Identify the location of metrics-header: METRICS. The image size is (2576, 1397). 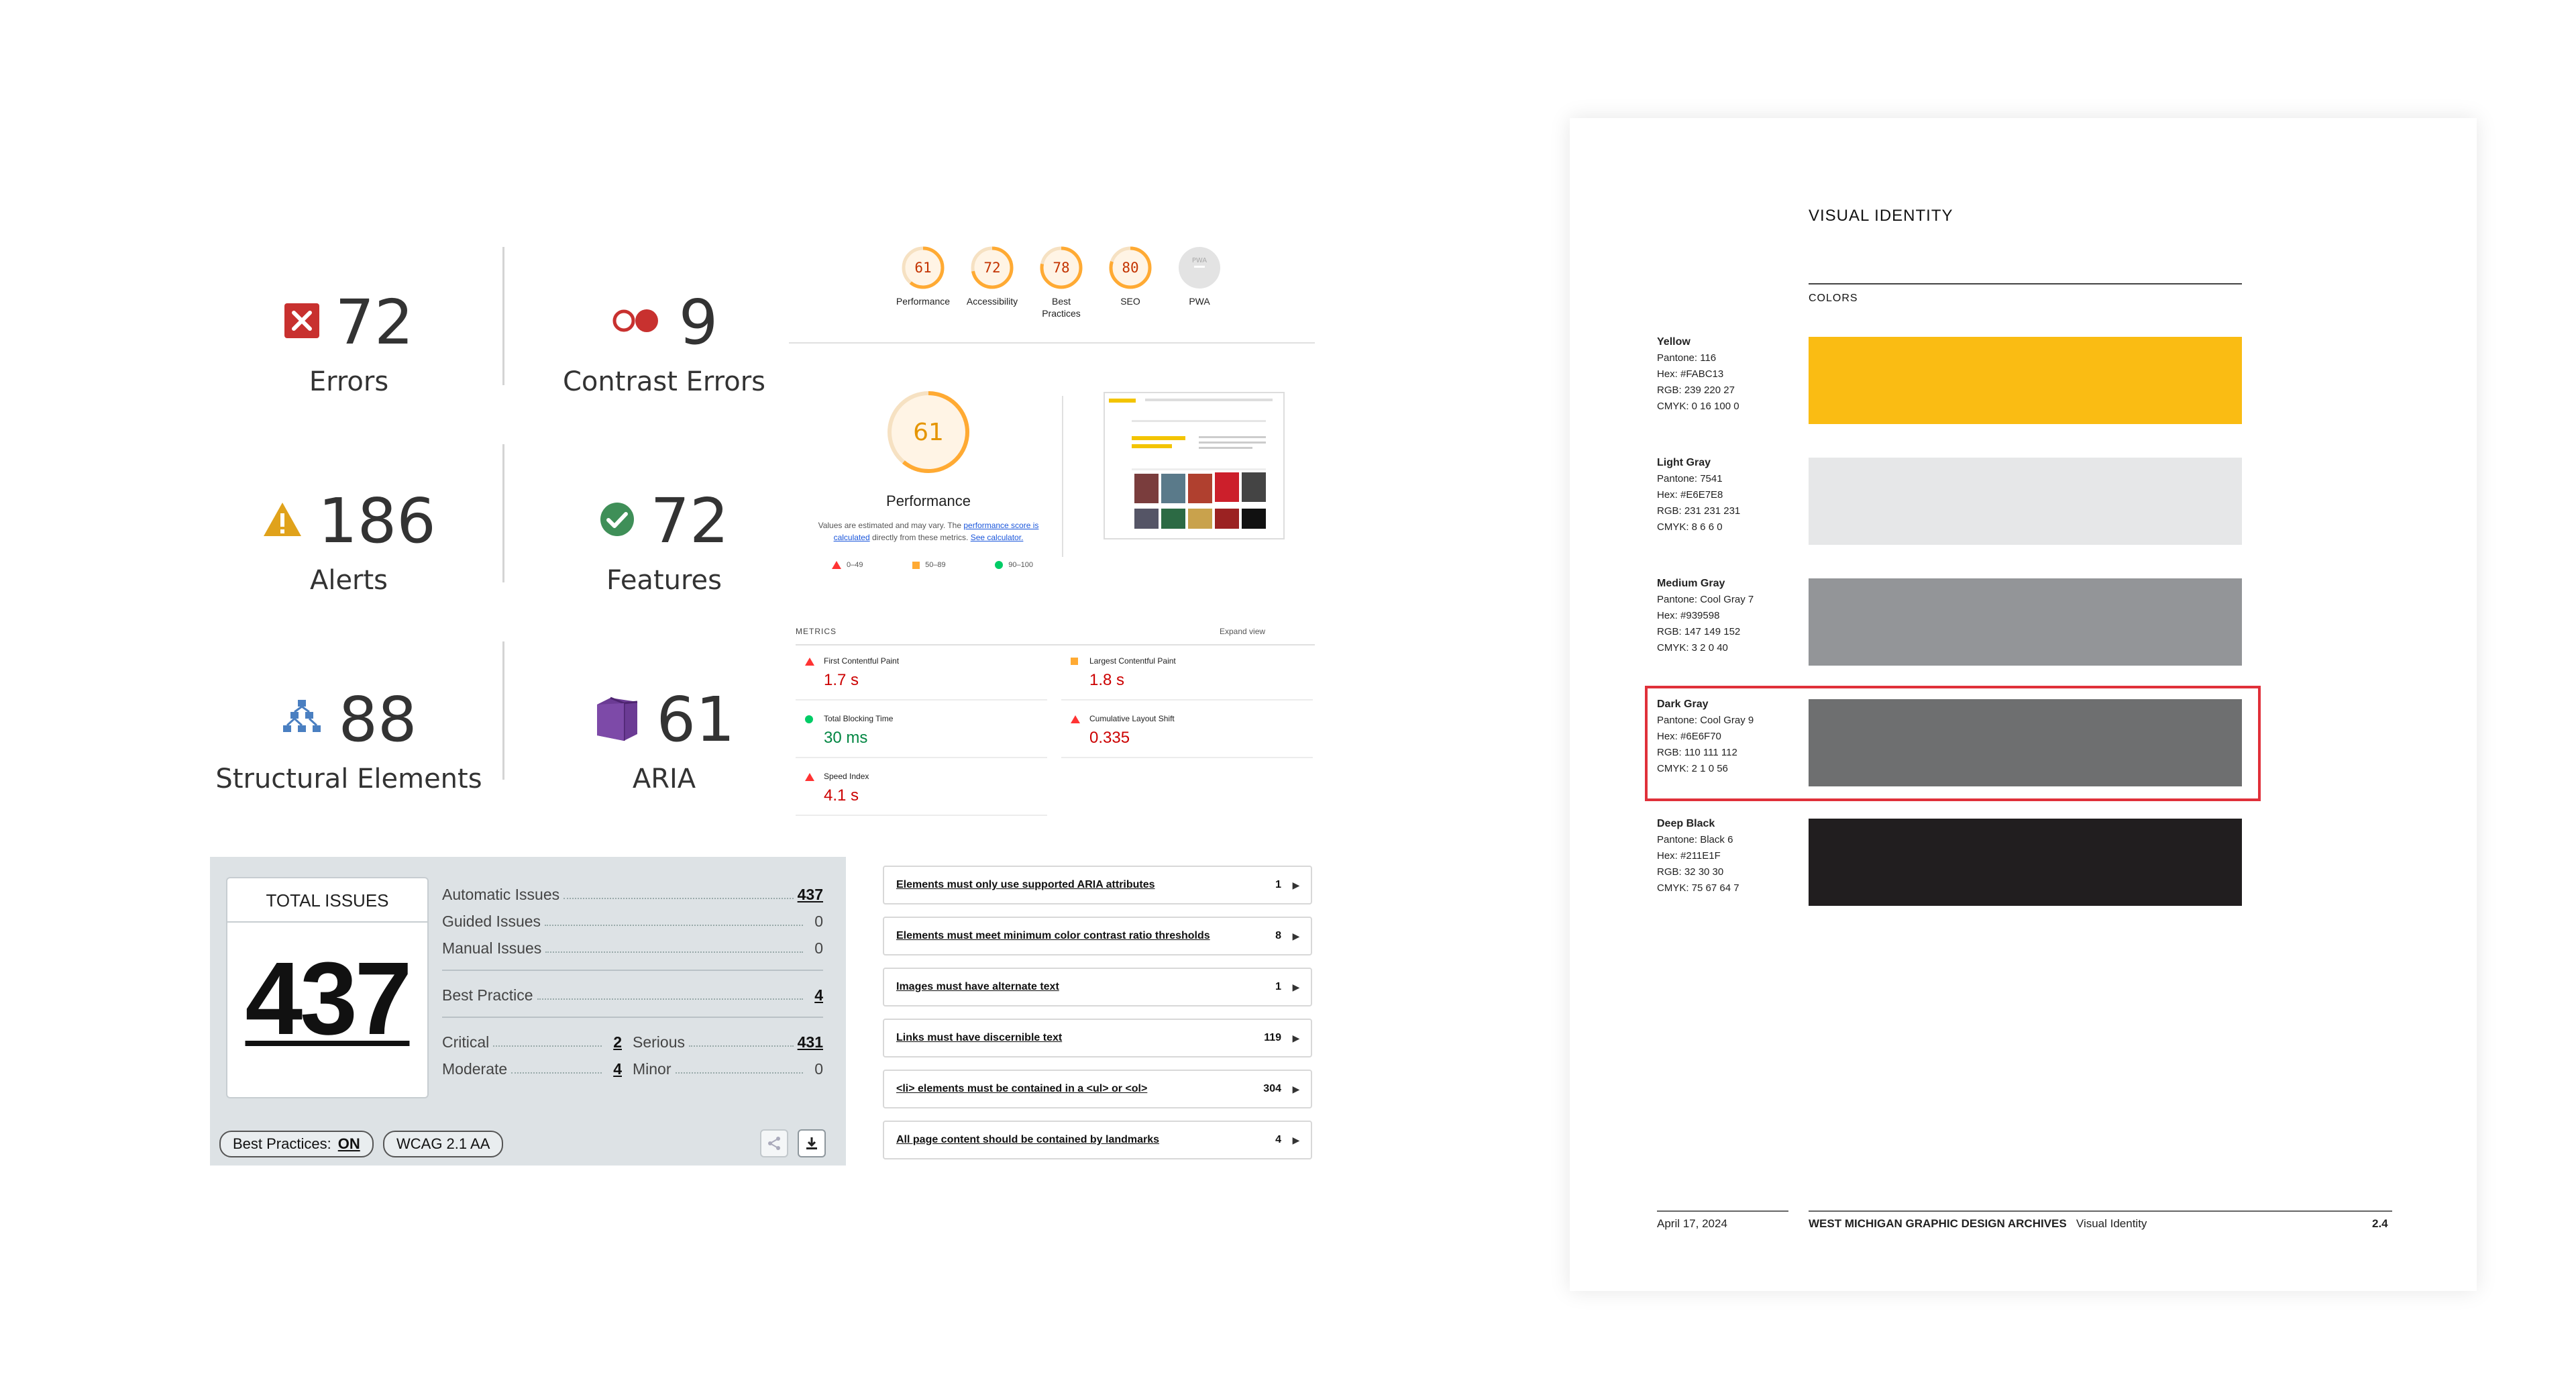
(816, 631).